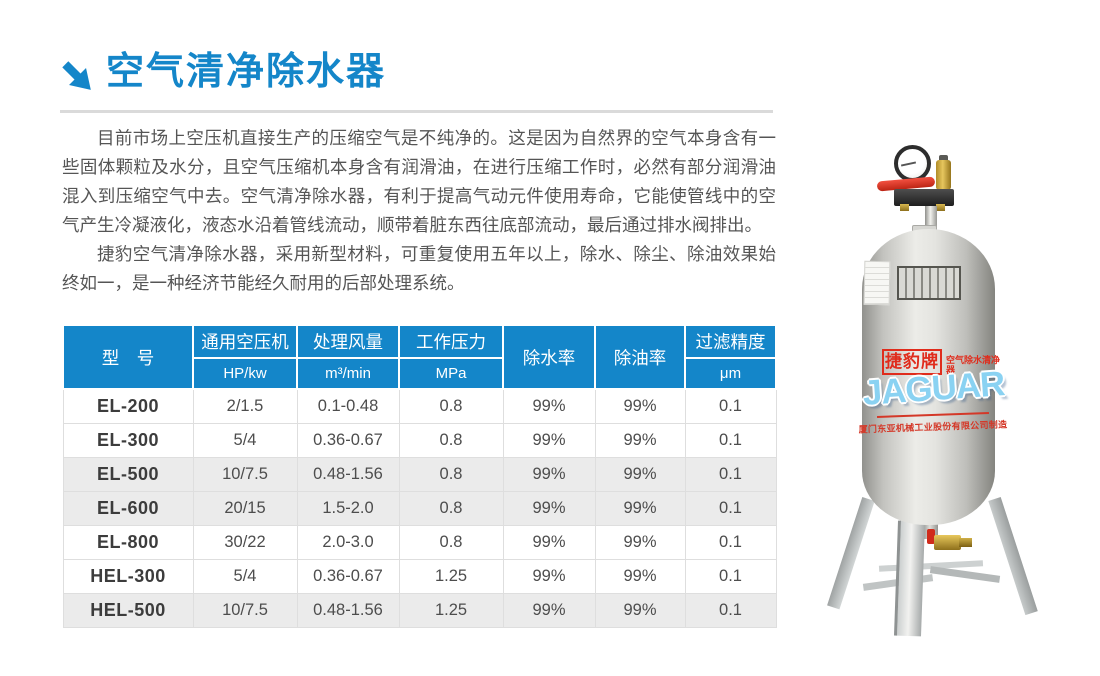  I want to click on product-photo: 捷豹牌 空气除水清净器 JAGUAR 厦门东亚机械工业股份有限公司制造, so click(932, 389).